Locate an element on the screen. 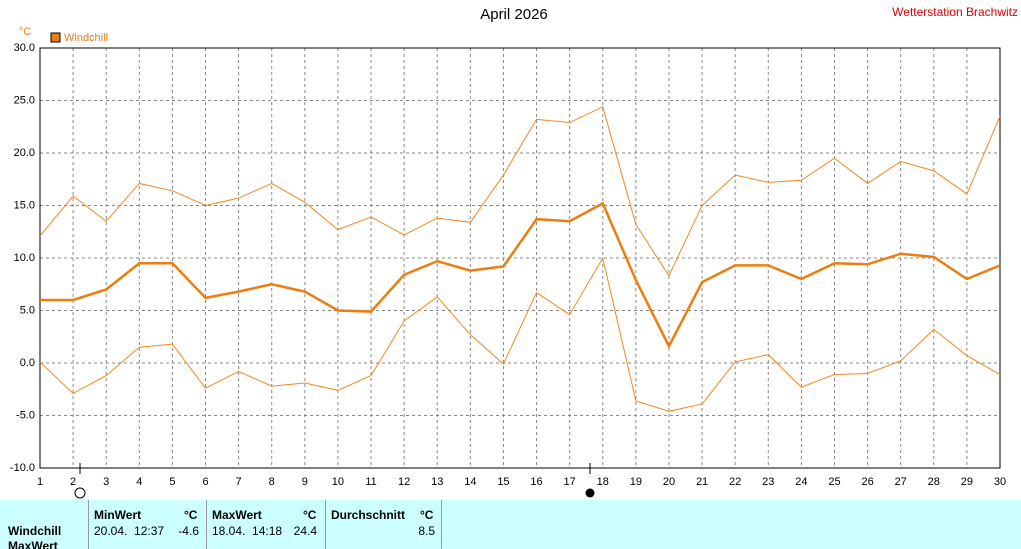  x-tick-label: 21 is located at coordinates (702, 482).